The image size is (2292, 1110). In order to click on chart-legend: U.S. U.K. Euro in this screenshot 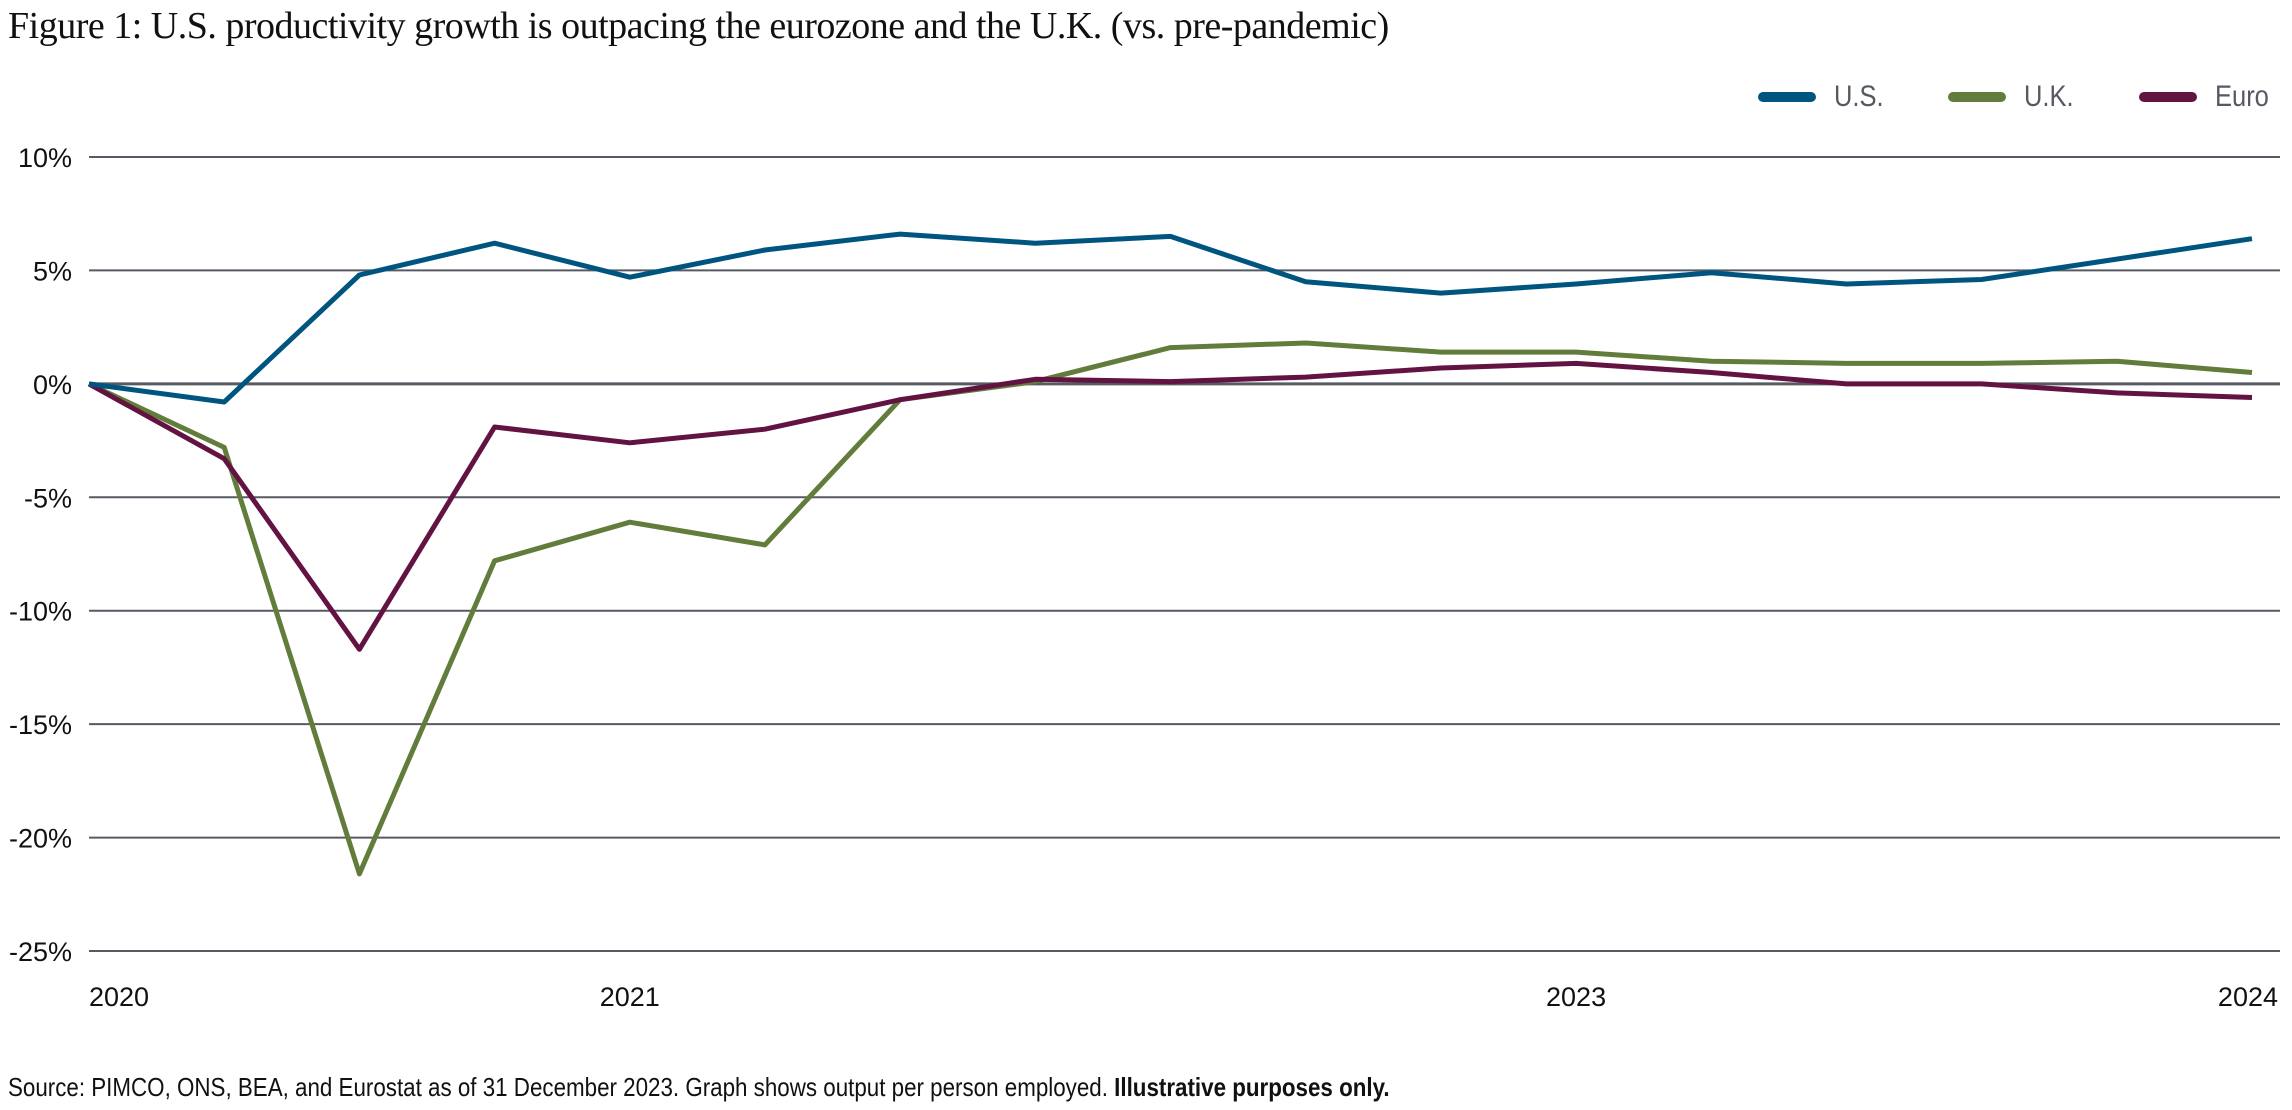, I will do `click(2017, 97)`.